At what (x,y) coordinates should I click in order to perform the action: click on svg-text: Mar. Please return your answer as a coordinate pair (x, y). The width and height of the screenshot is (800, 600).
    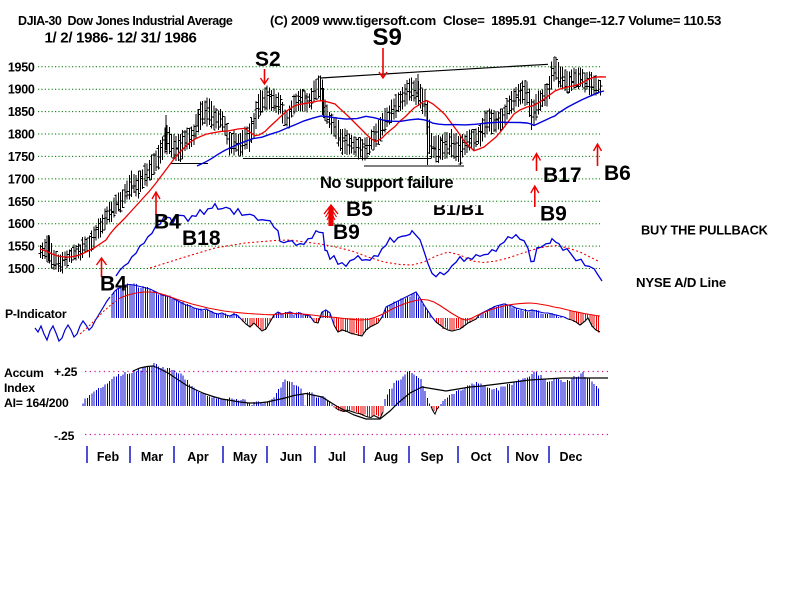
    Looking at the image, I should click on (152, 457).